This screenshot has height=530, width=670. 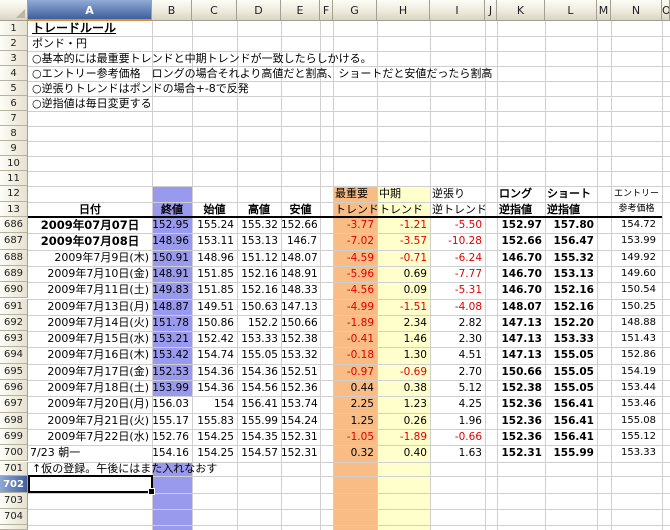 What do you see at coordinates (299, 322) in the screenshot?
I see `cell-low-692: 150.66` at bounding box center [299, 322].